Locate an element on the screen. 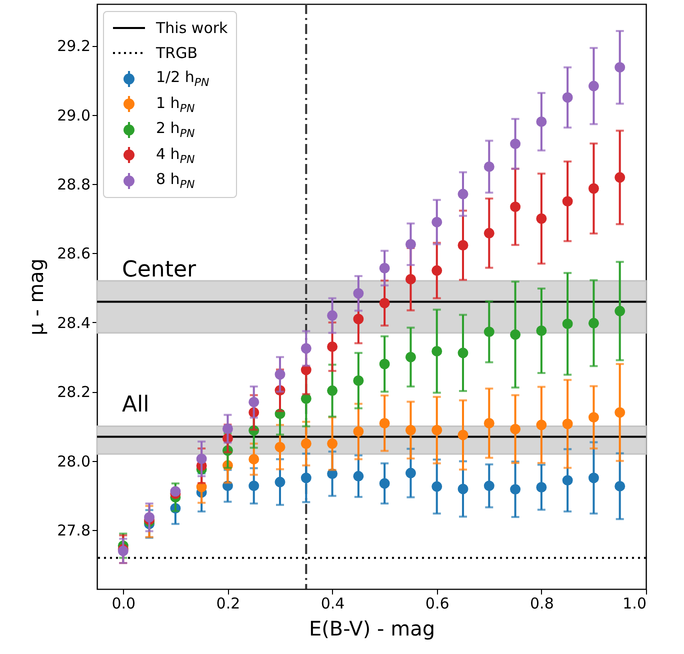 Image resolution: width=684 pixels, height=654 pixels. y-tick-label: 28.0 is located at coordinates (73, 461).